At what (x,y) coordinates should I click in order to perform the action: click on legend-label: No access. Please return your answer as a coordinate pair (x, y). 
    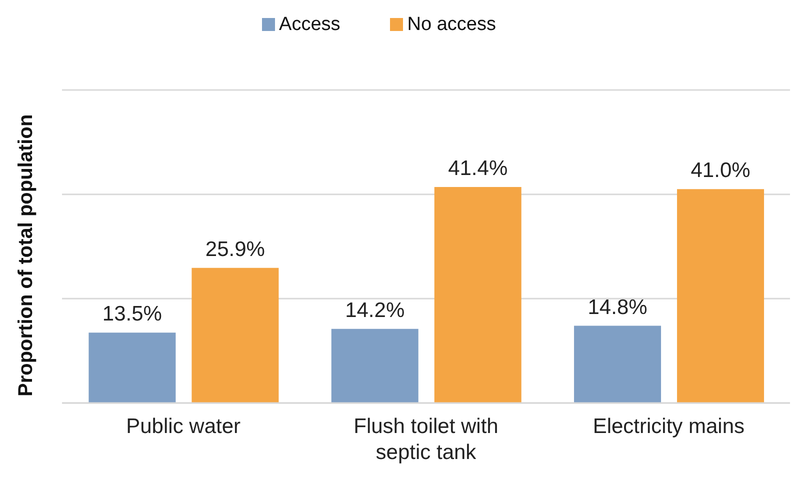
    Looking at the image, I should click on (451, 24).